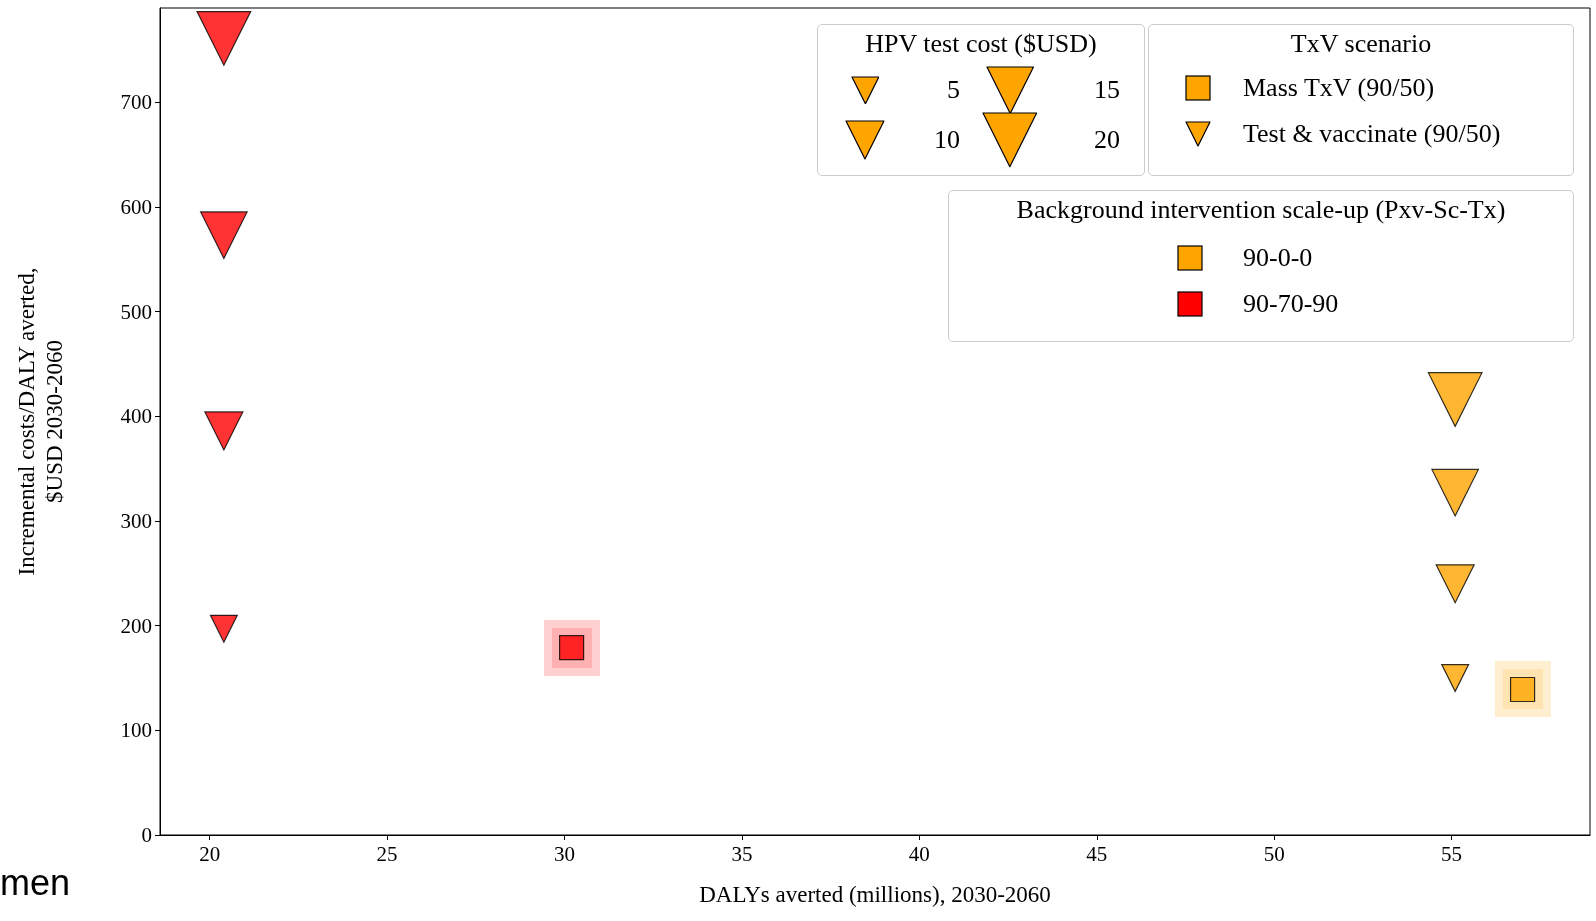  I want to click on y-tick-label: 600, so click(136, 206).